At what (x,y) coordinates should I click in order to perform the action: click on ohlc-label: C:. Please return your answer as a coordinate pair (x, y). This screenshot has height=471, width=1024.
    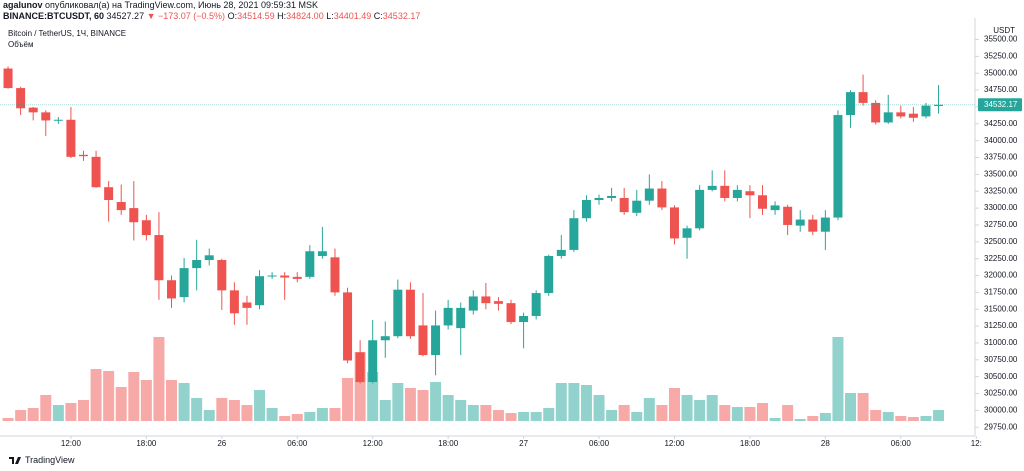
    Looking at the image, I should click on (378, 16).